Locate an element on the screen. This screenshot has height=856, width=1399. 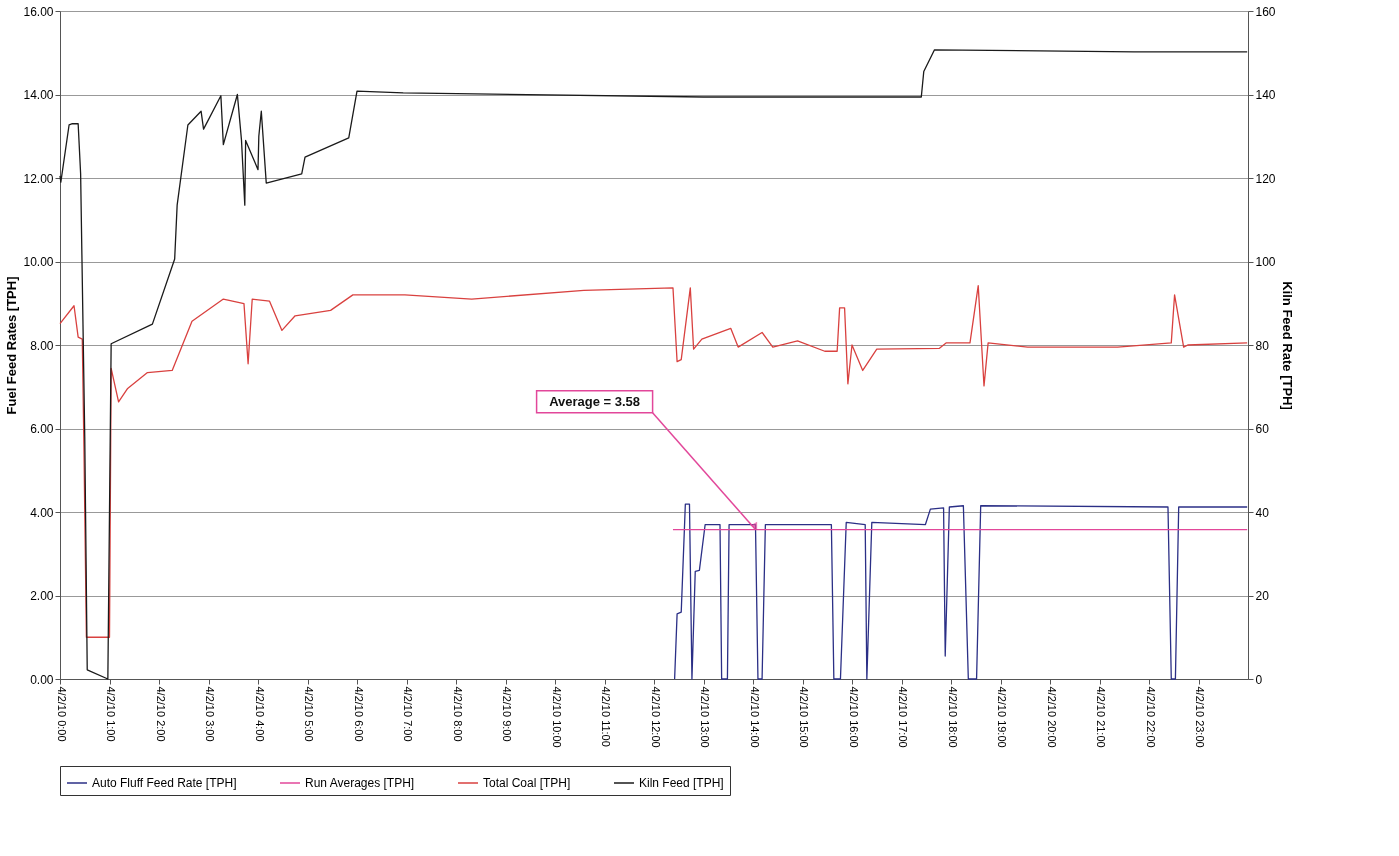
y2-tick-label: 140 is located at coordinates (1265, 95).